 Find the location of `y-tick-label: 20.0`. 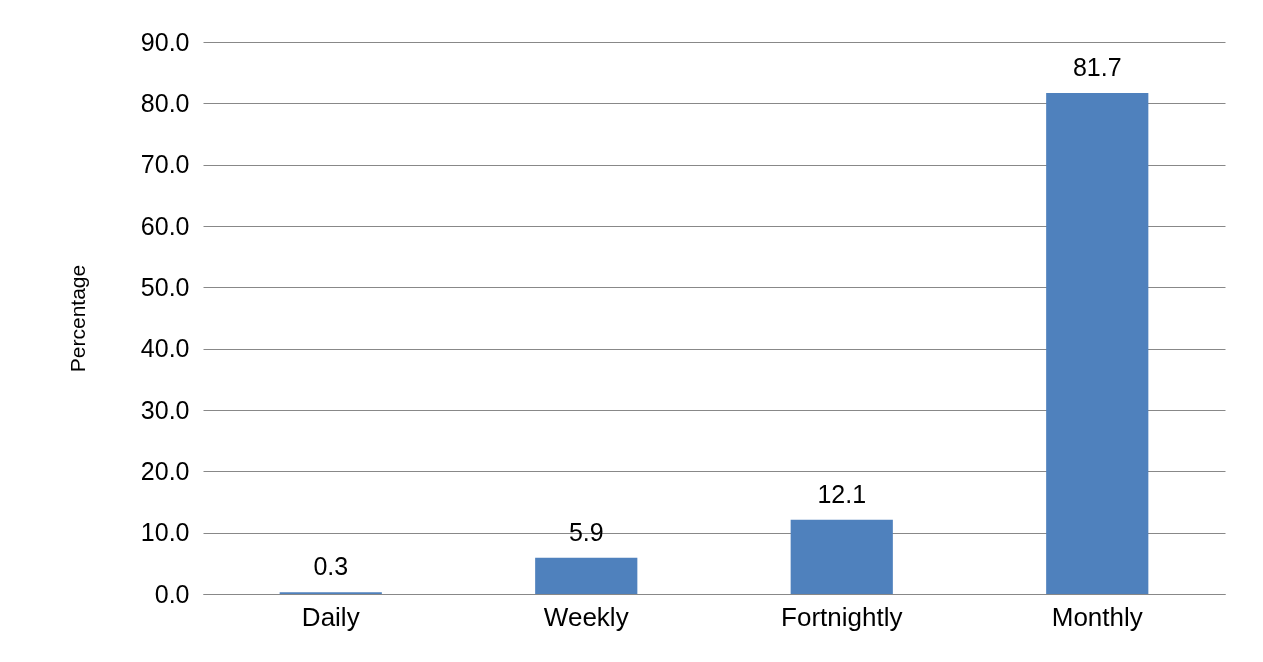

y-tick-label: 20.0 is located at coordinates (165, 470).